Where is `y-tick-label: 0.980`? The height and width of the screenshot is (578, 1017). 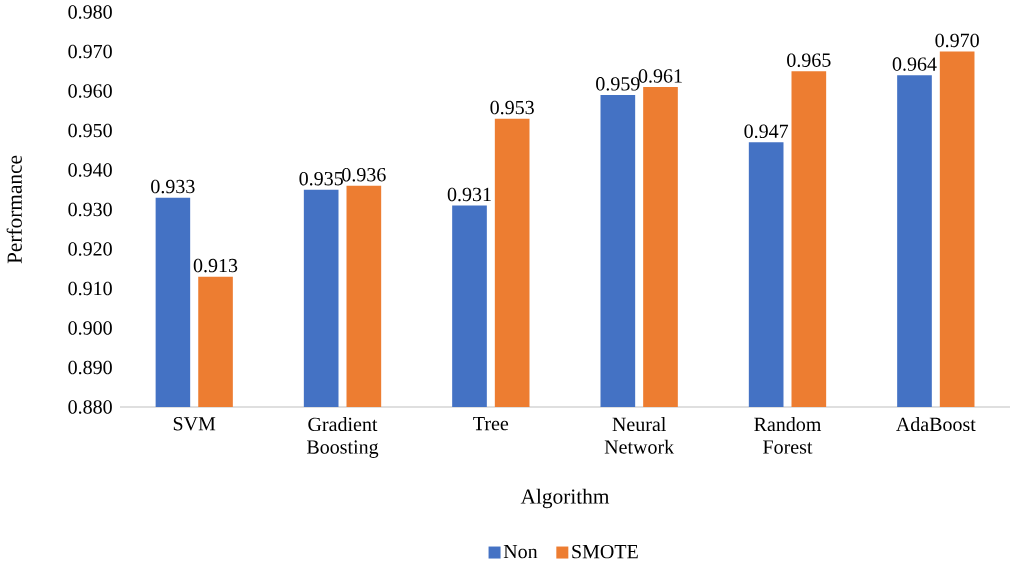
y-tick-label: 0.980 is located at coordinates (90, 12).